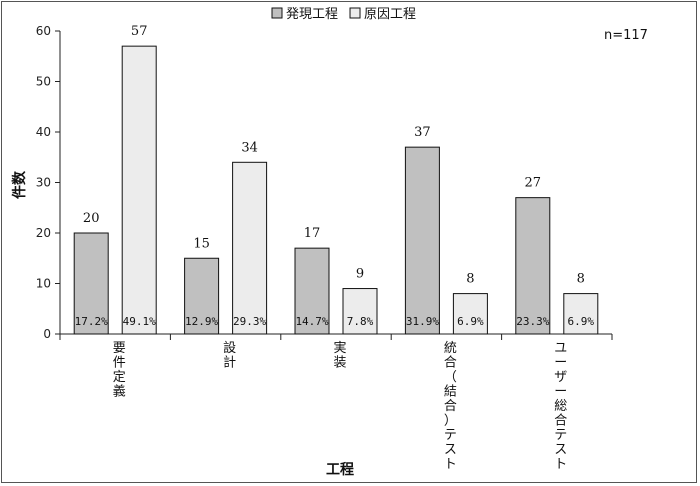 The width and height of the screenshot is (700, 486). What do you see at coordinates (560, 406) in the screenshot?
I see `x-tick-label: ユーザー総合テスト` at bounding box center [560, 406].